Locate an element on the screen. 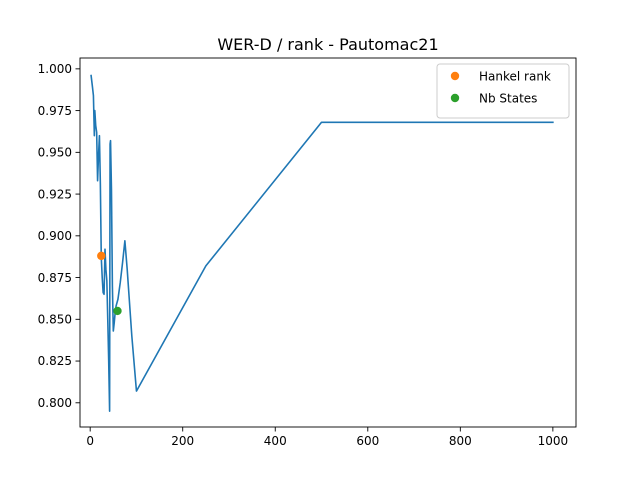 Image resolution: width=640 pixels, height=480 pixels. chart-title: WER-D / rank - Pautomac21 is located at coordinates (327, 44).